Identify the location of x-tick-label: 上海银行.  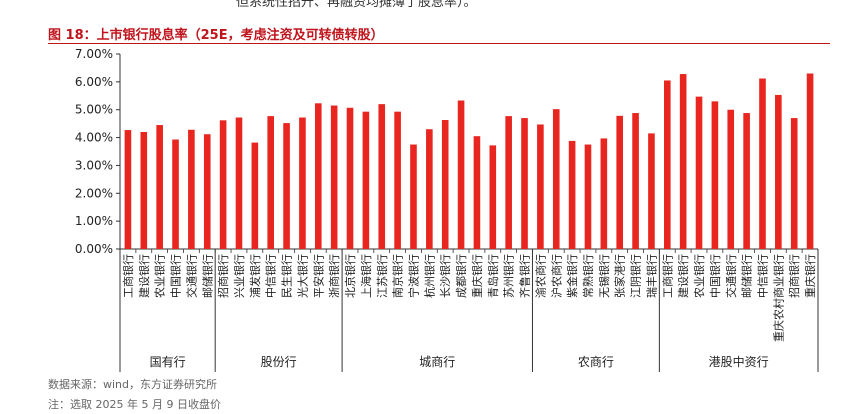
(366, 276).